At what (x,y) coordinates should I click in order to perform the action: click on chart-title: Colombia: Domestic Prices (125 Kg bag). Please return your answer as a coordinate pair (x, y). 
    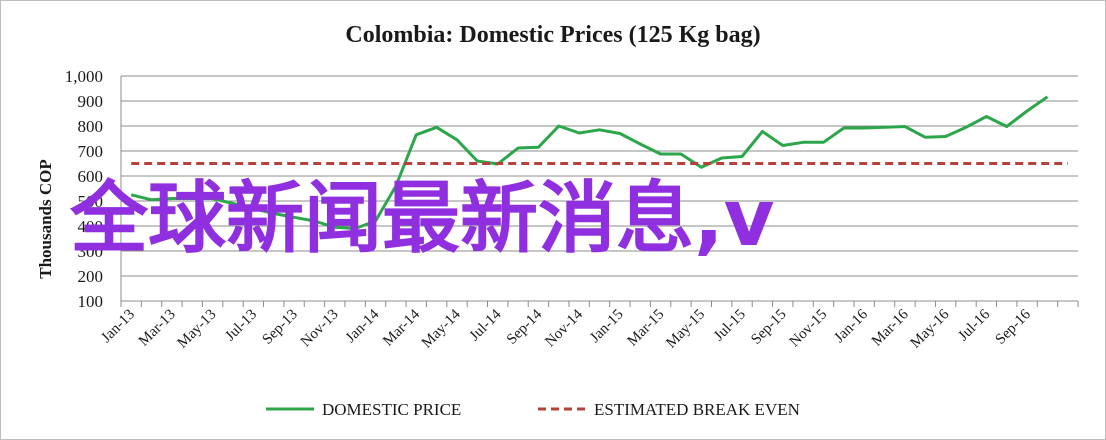
    Looking at the image, I should click on (553, 35).